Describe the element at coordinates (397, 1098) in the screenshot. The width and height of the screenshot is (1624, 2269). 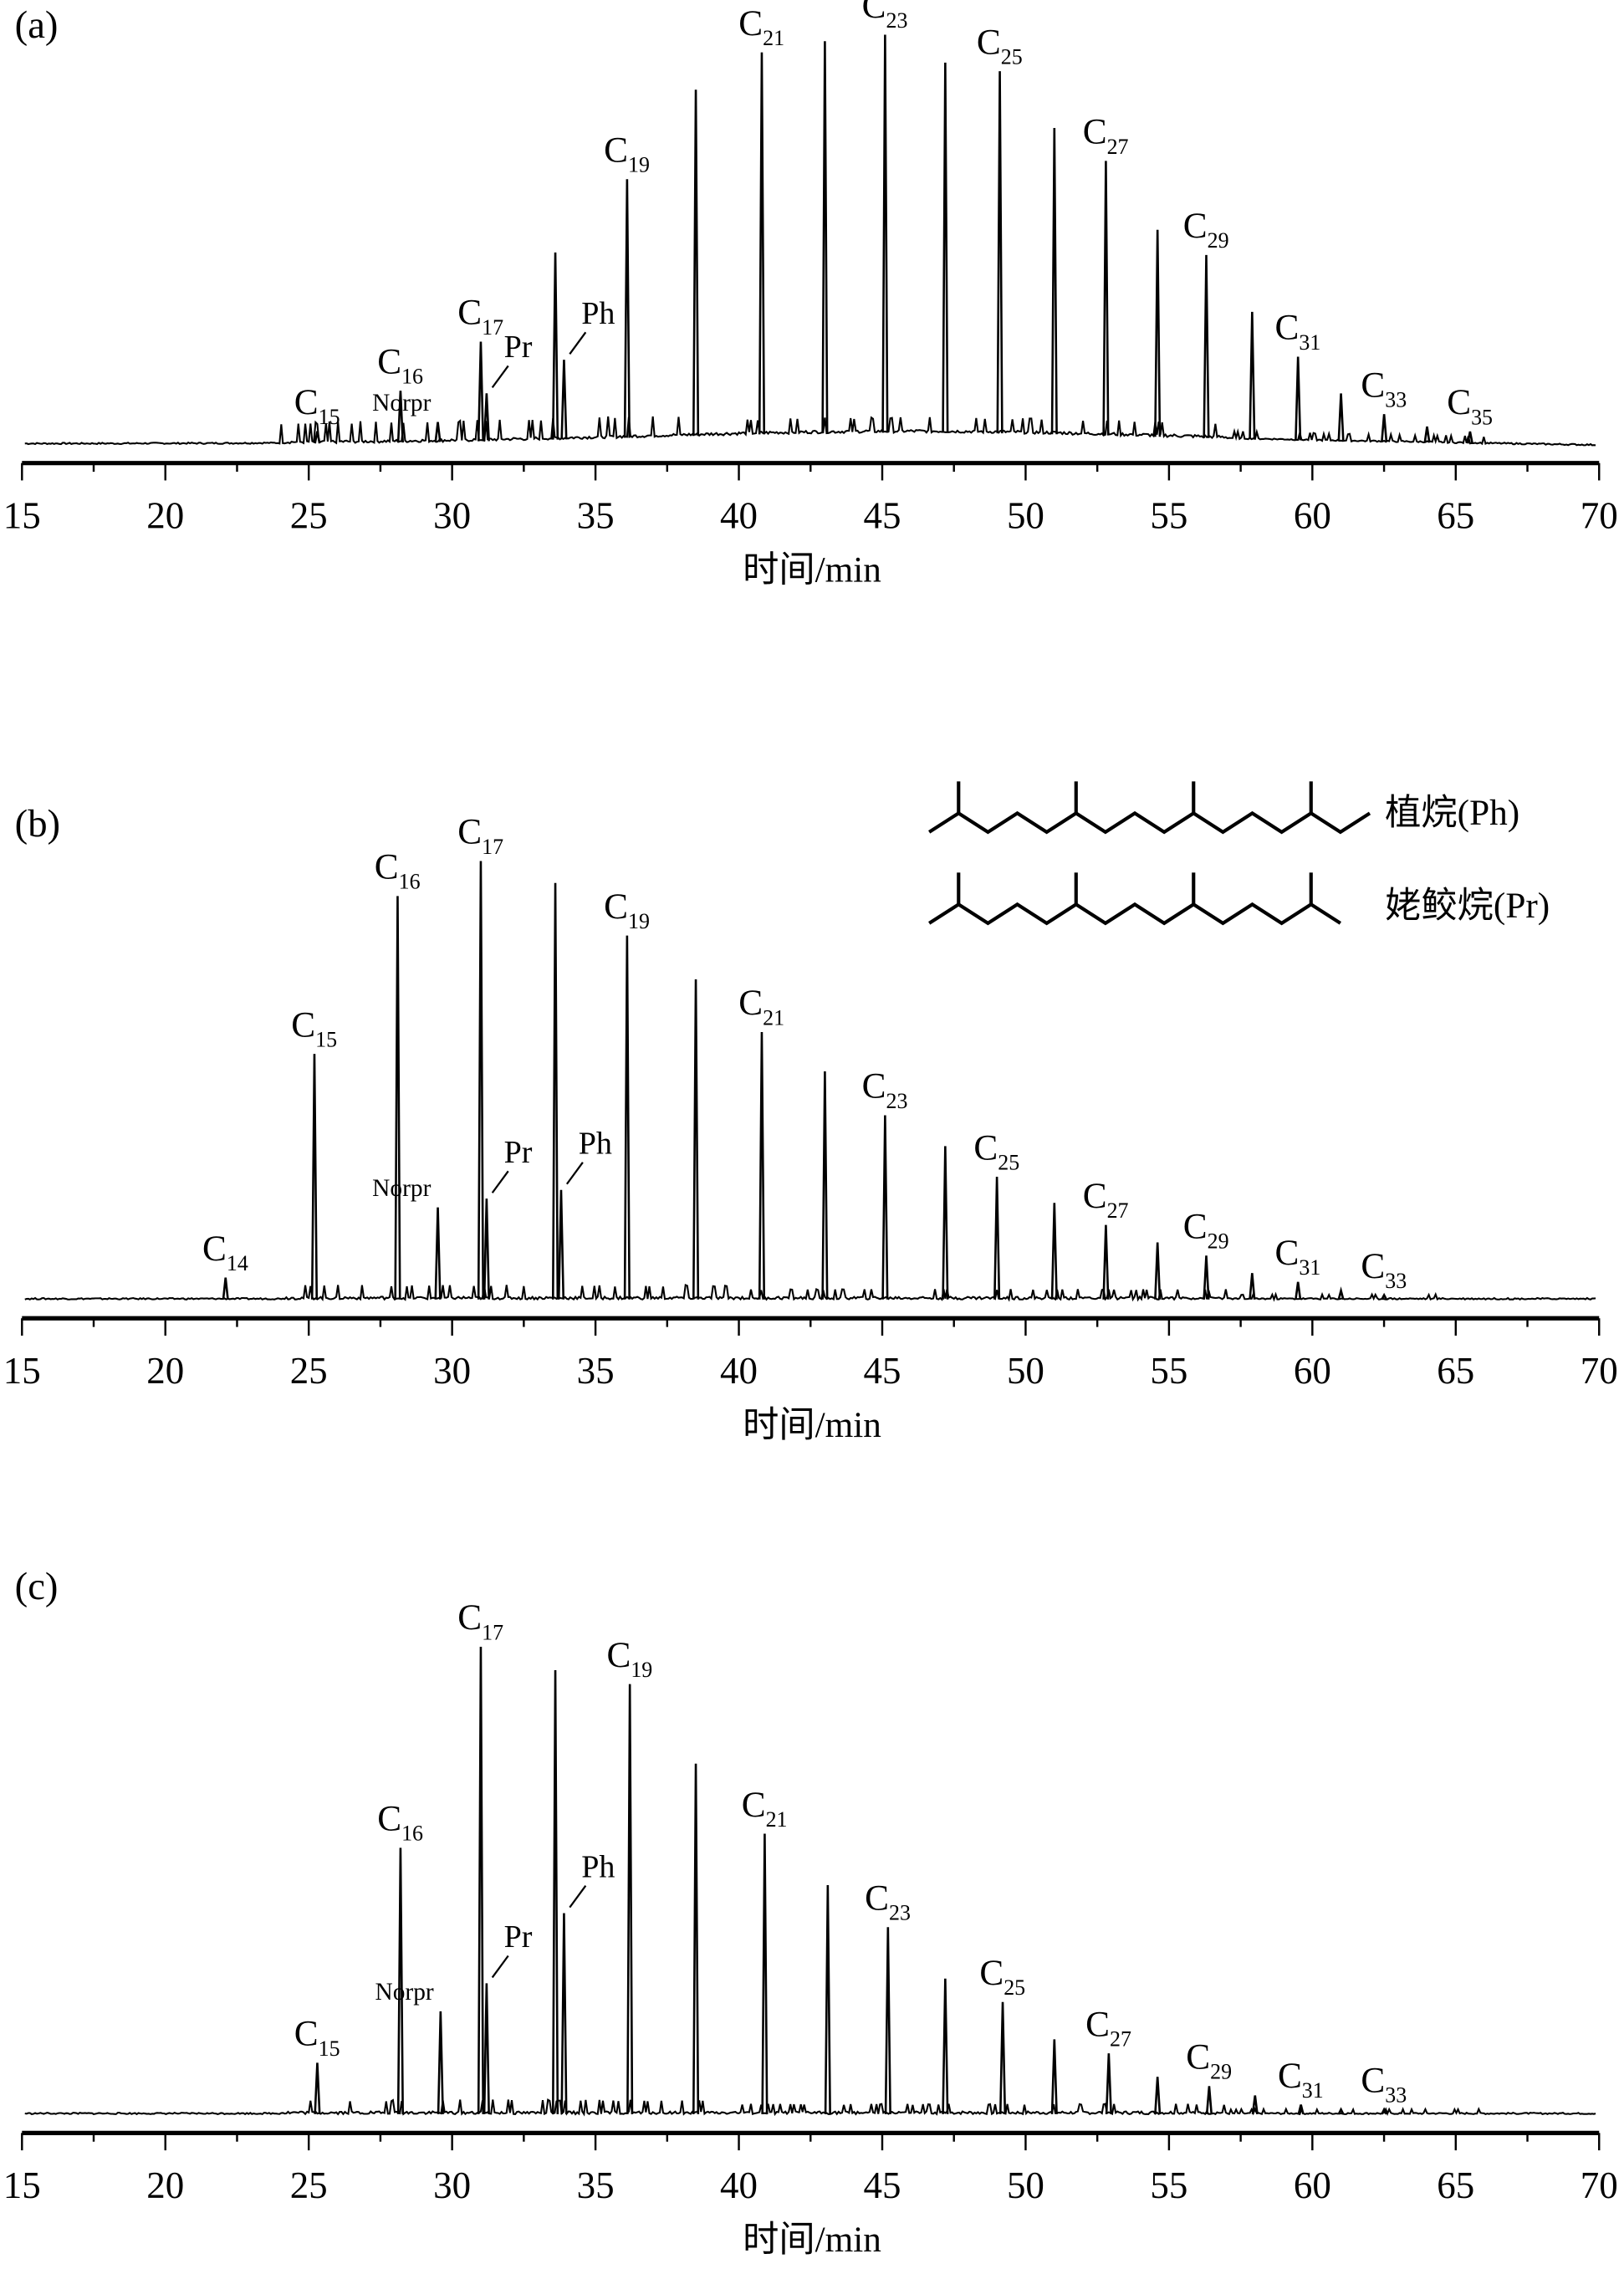
I see `peak-c16` at that location.